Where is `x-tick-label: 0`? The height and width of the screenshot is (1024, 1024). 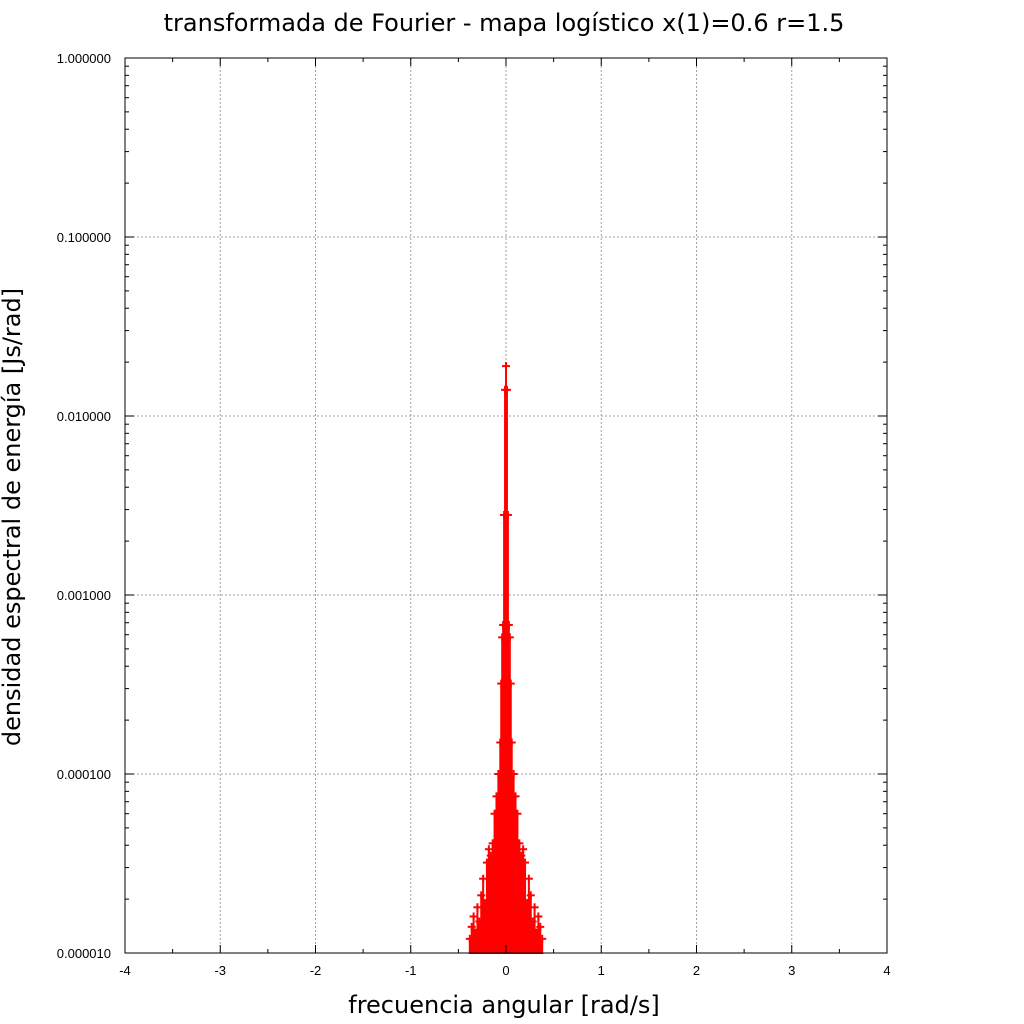 x-tick-label: 0 is located at coordinates (505, 970).